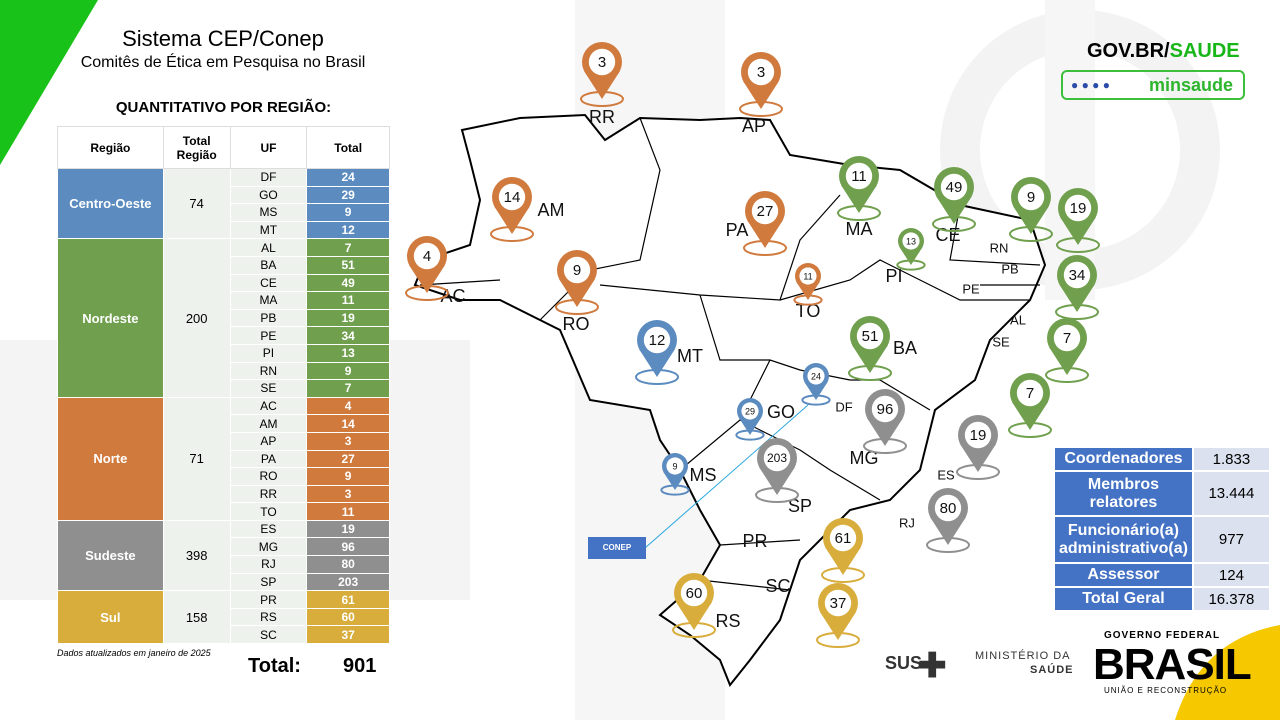 The width and height of the screenshot is (1280, 720). Describe the element at coordinates (885, 421) in the screenshot. I see `pin: 96` at that location.